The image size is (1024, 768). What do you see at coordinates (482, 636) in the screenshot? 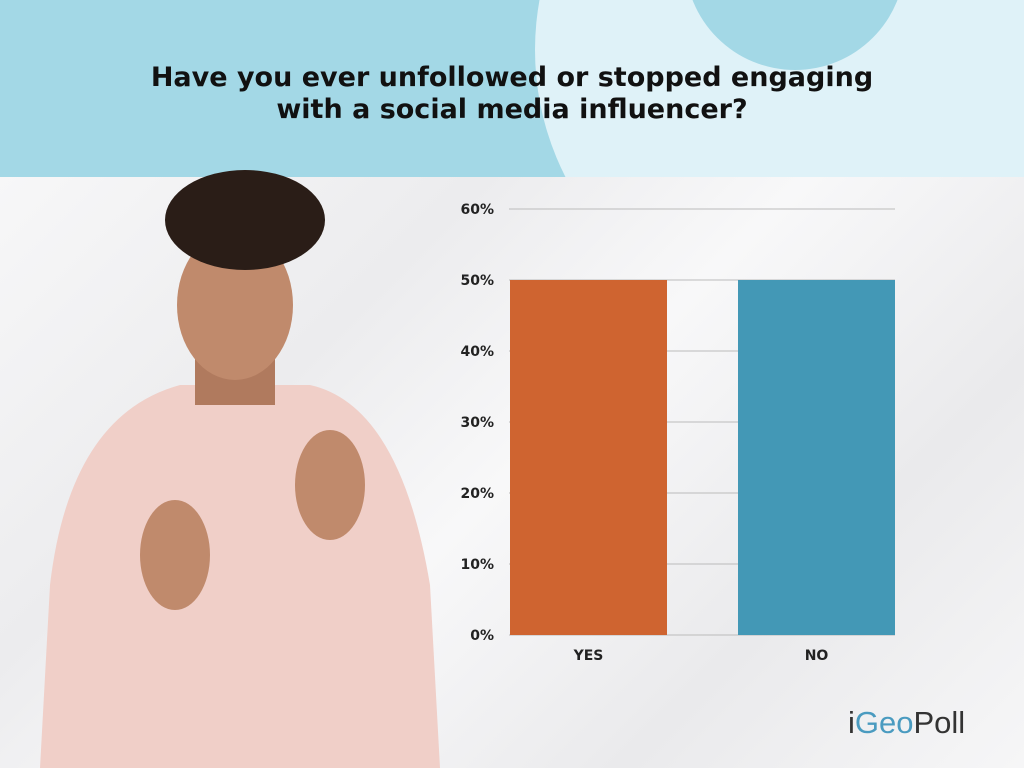
I see `y-tick-label: 0%` at bounding box center [482, 636].